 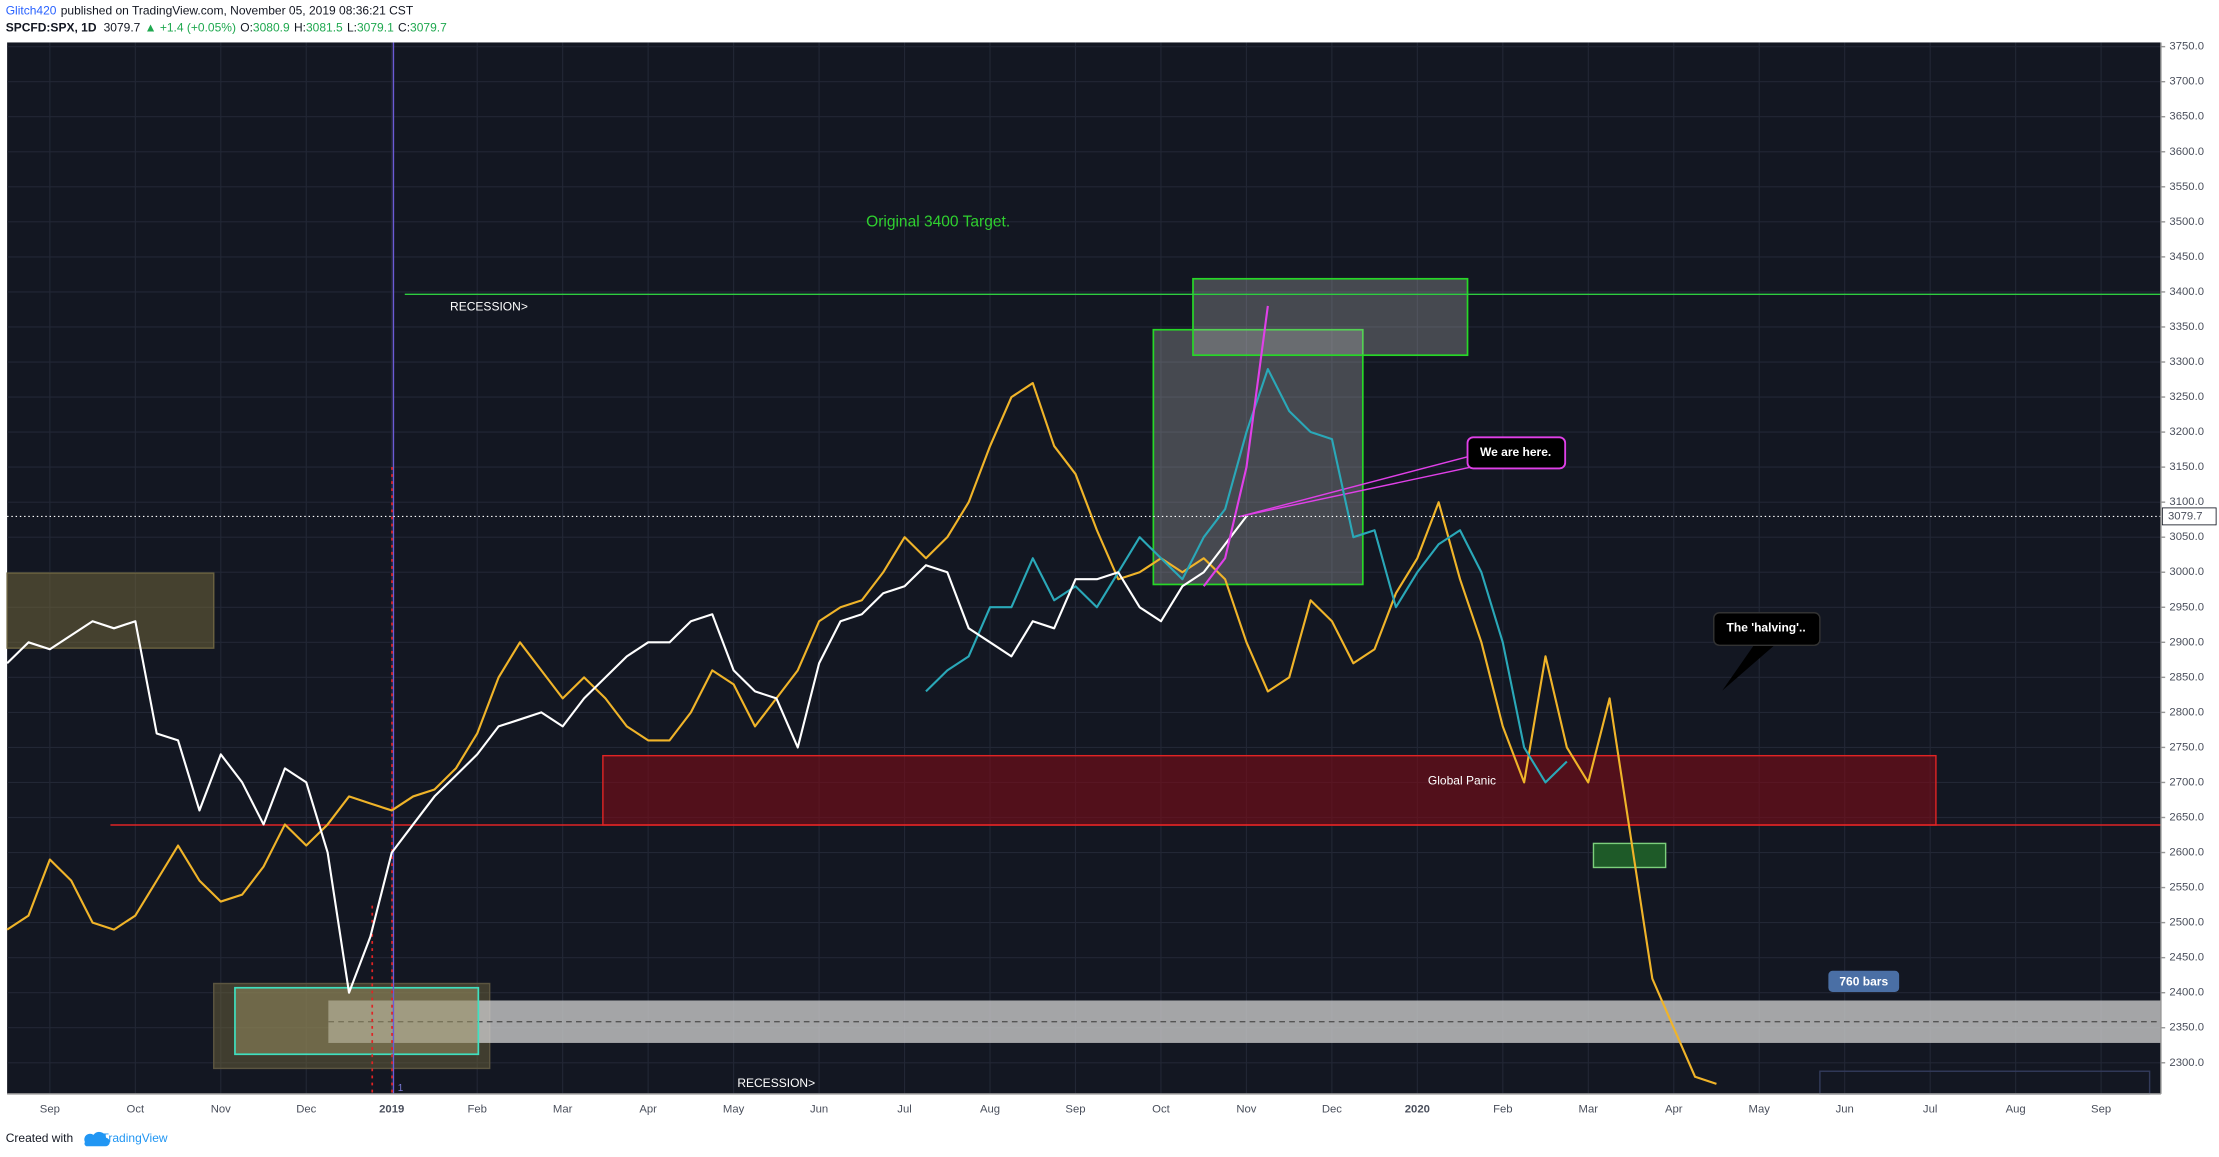 What do you see at coordinates (2186, 432) in the screenshot?
I see `y-tick-label: 3200.0` at bounding box center [2186, 432].